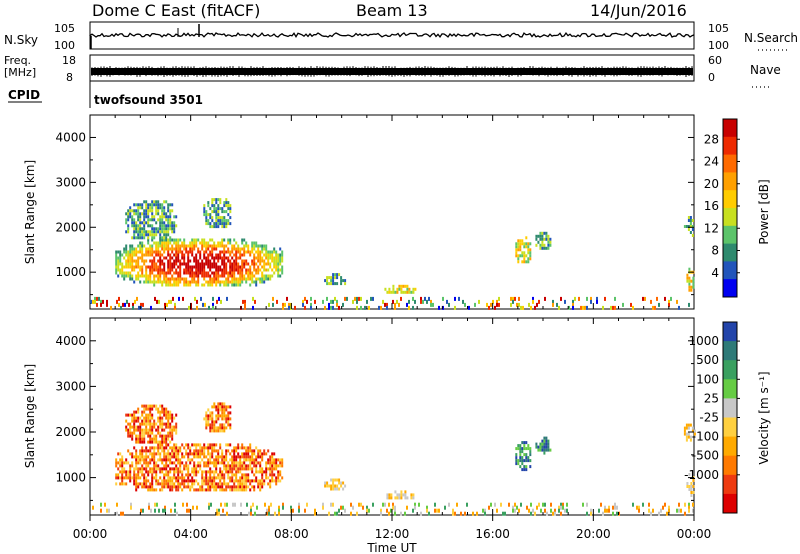 This screenshot has width=800, height=554. I want to click on y-tick-label: 3000, so click(70, 182).